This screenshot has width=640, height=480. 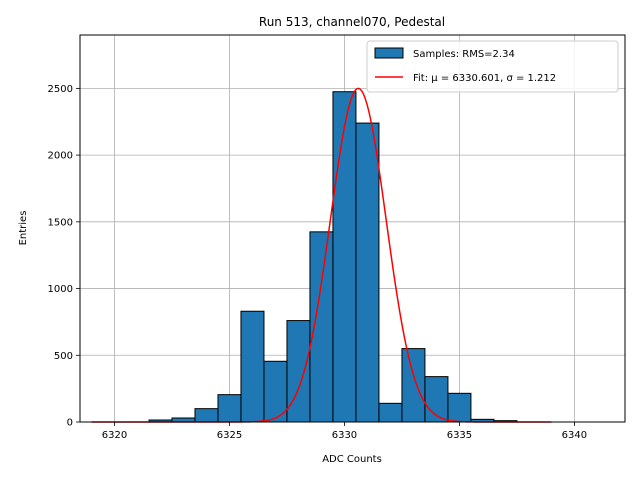 What do you see at coordinates (60, 222) in the screenshot?
I see `y-tick-label: 1500` at bounding box center [60, 222].